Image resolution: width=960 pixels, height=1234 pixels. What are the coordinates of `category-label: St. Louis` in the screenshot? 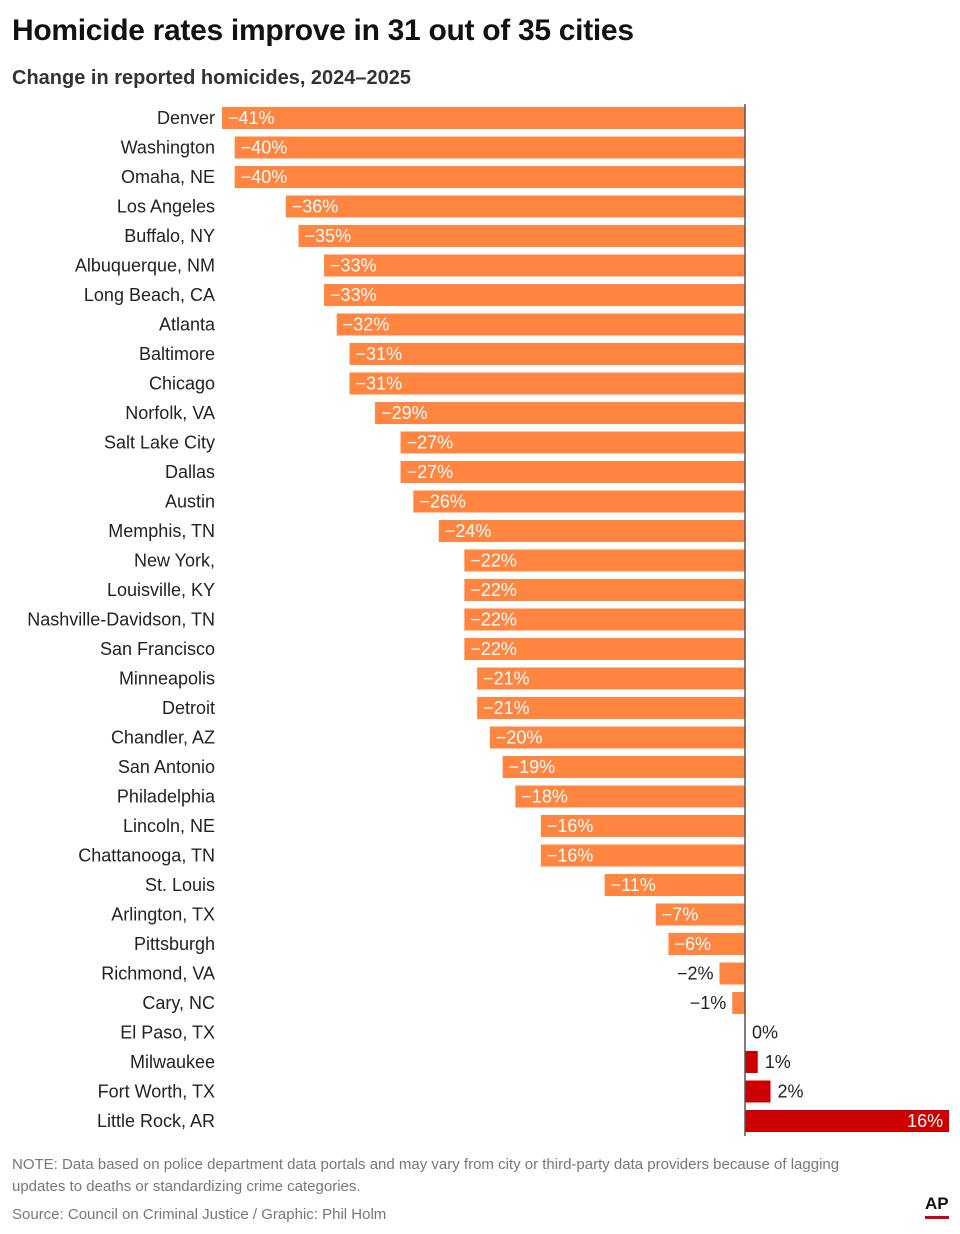 It's located at (180, 885).